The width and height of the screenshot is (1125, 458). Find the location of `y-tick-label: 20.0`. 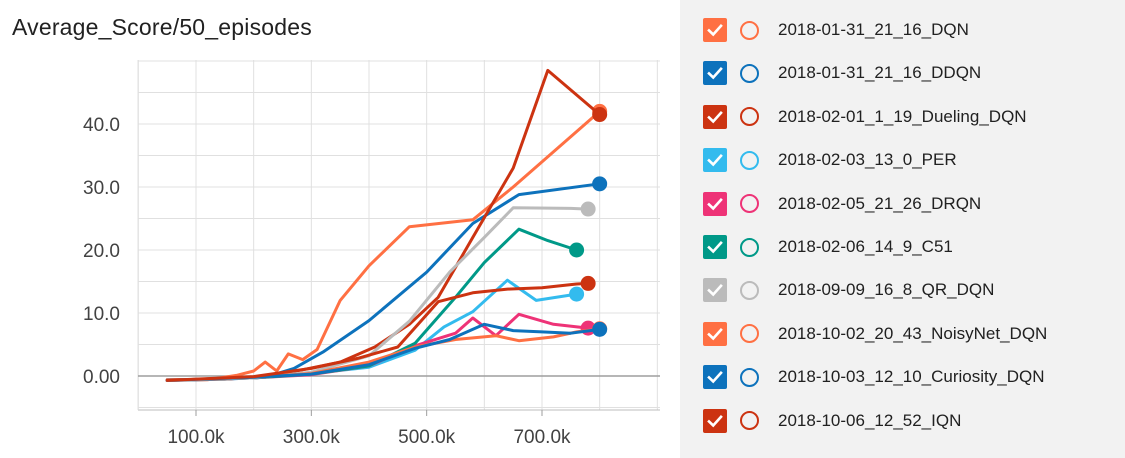

y-tick-label: 20.0 is located at coordinates (101, 251).